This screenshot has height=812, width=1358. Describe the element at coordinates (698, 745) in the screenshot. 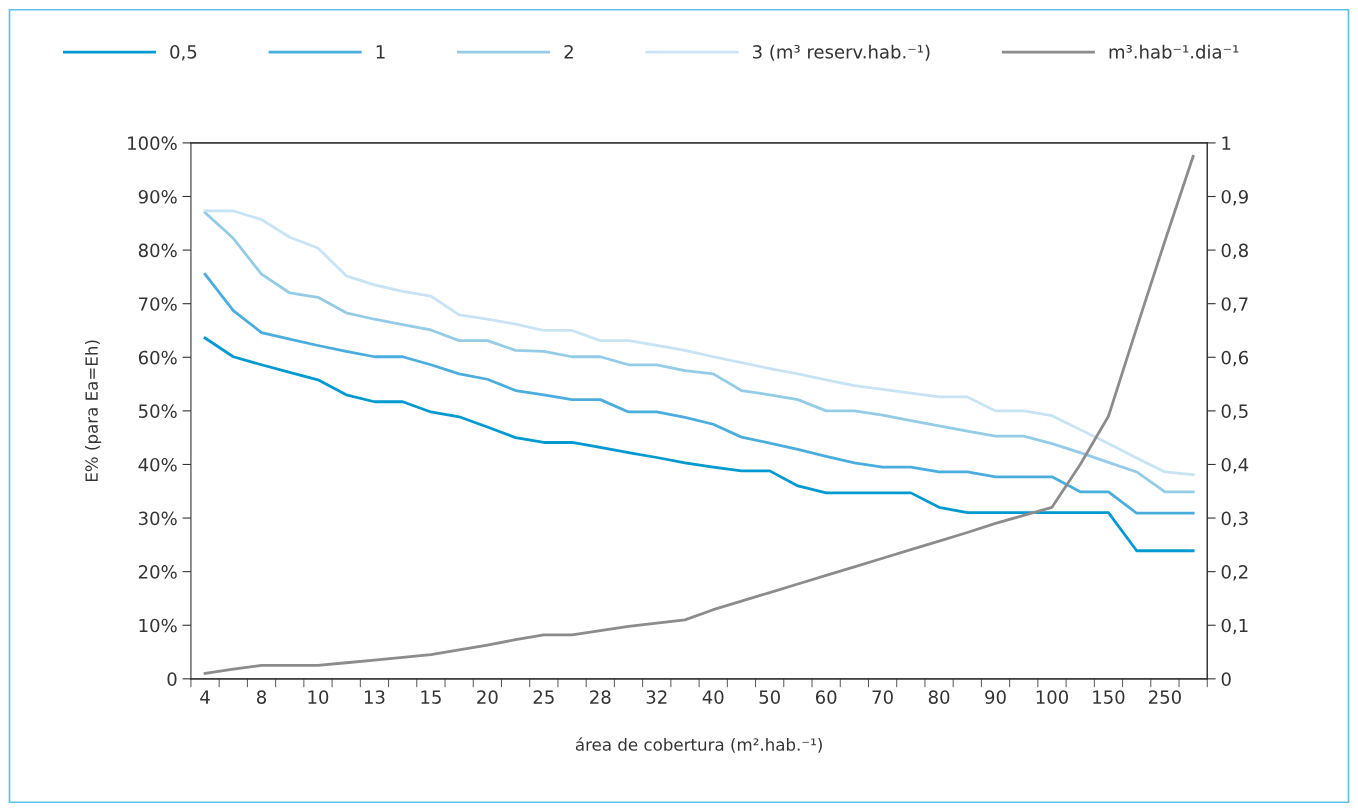

I see `x-axis-title: área de cobertura (m².hab.⁻¹)` at that location.